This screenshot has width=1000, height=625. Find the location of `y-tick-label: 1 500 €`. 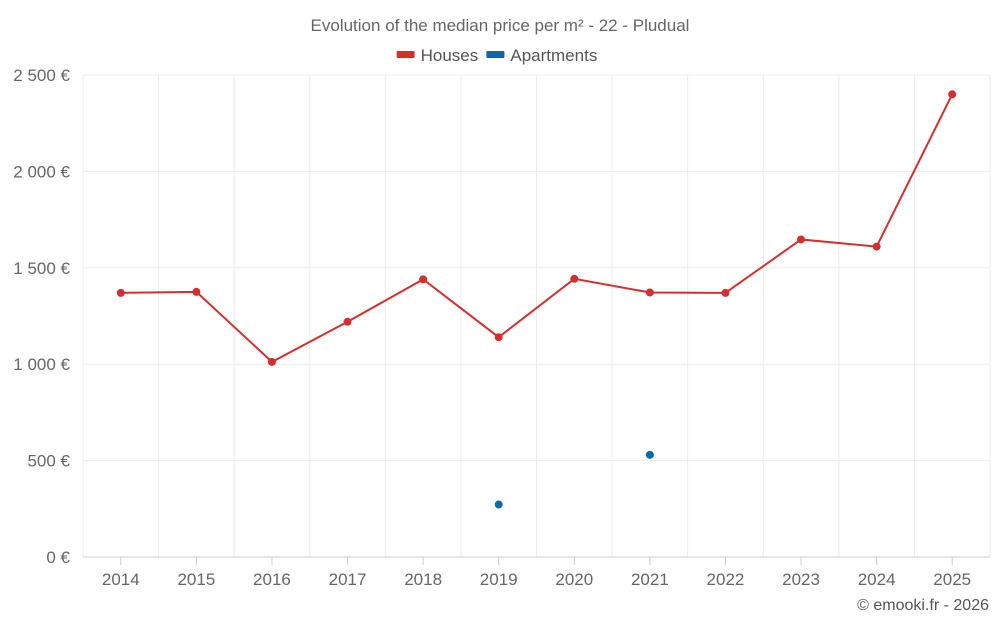

y-tick-label: 1 500 € is located at coordinates (41, 268).